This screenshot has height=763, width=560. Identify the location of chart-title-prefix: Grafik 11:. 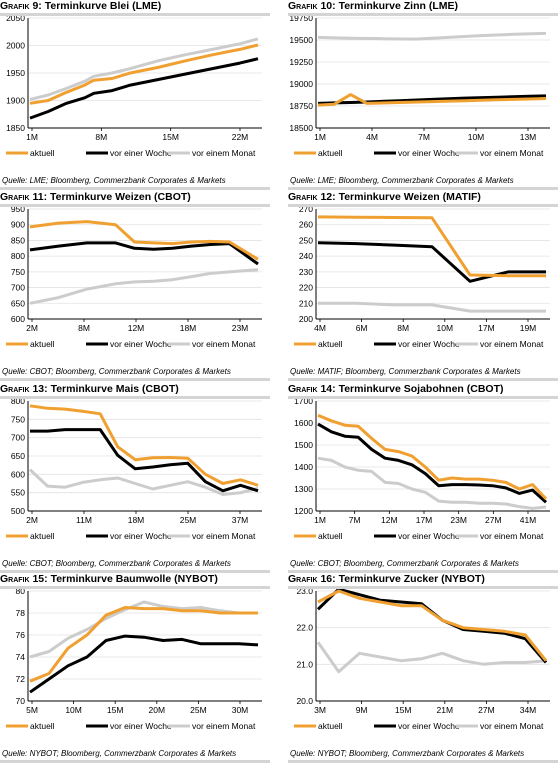
(25, 197).